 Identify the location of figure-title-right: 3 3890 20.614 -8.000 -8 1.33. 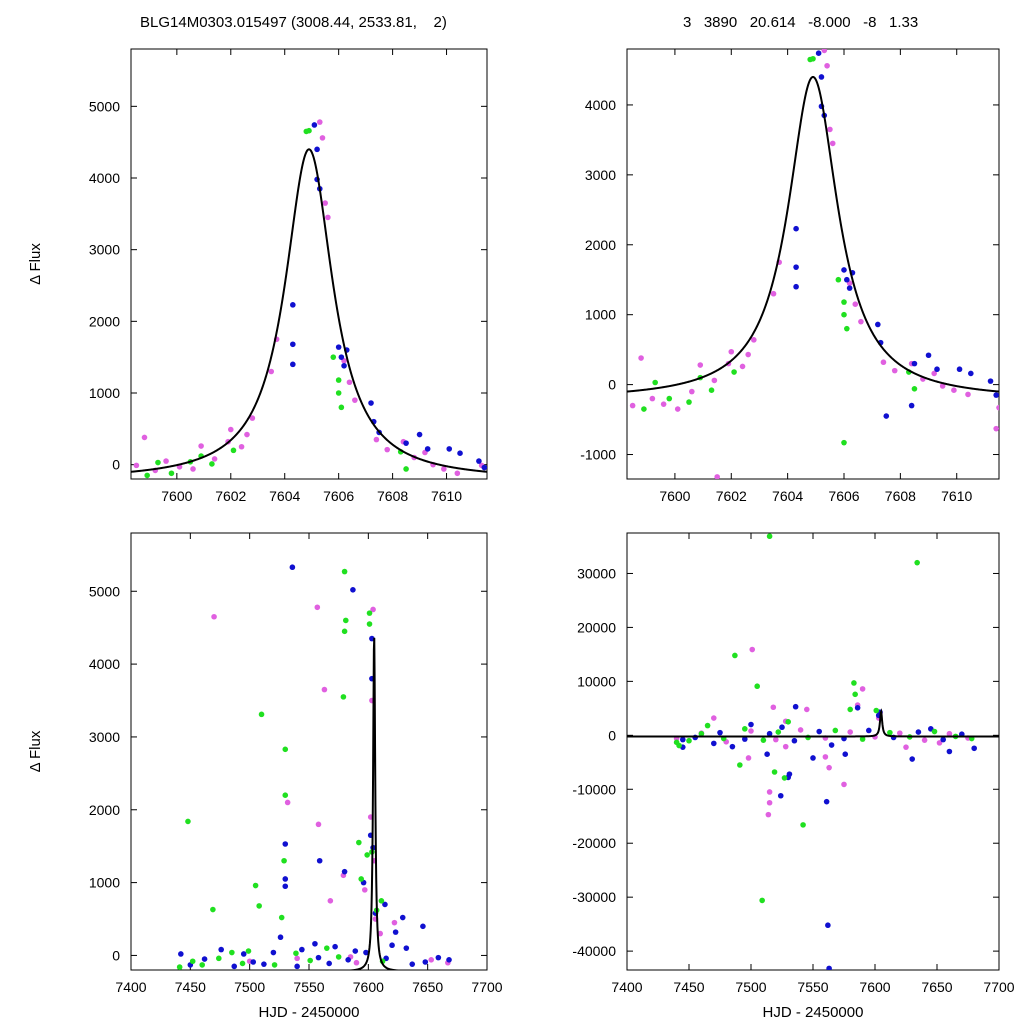
(801, 22).